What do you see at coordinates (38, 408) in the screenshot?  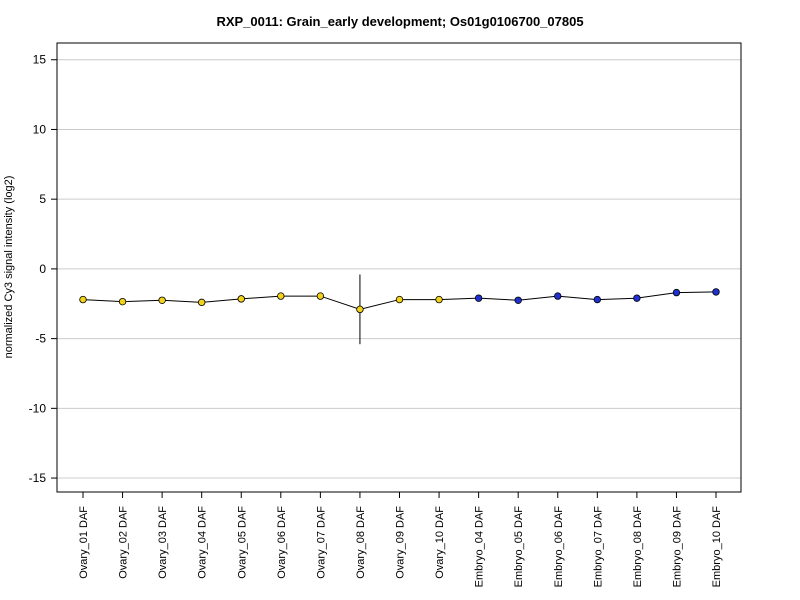 I see `y-tick-label: -10` at bounding box center [38, 408].